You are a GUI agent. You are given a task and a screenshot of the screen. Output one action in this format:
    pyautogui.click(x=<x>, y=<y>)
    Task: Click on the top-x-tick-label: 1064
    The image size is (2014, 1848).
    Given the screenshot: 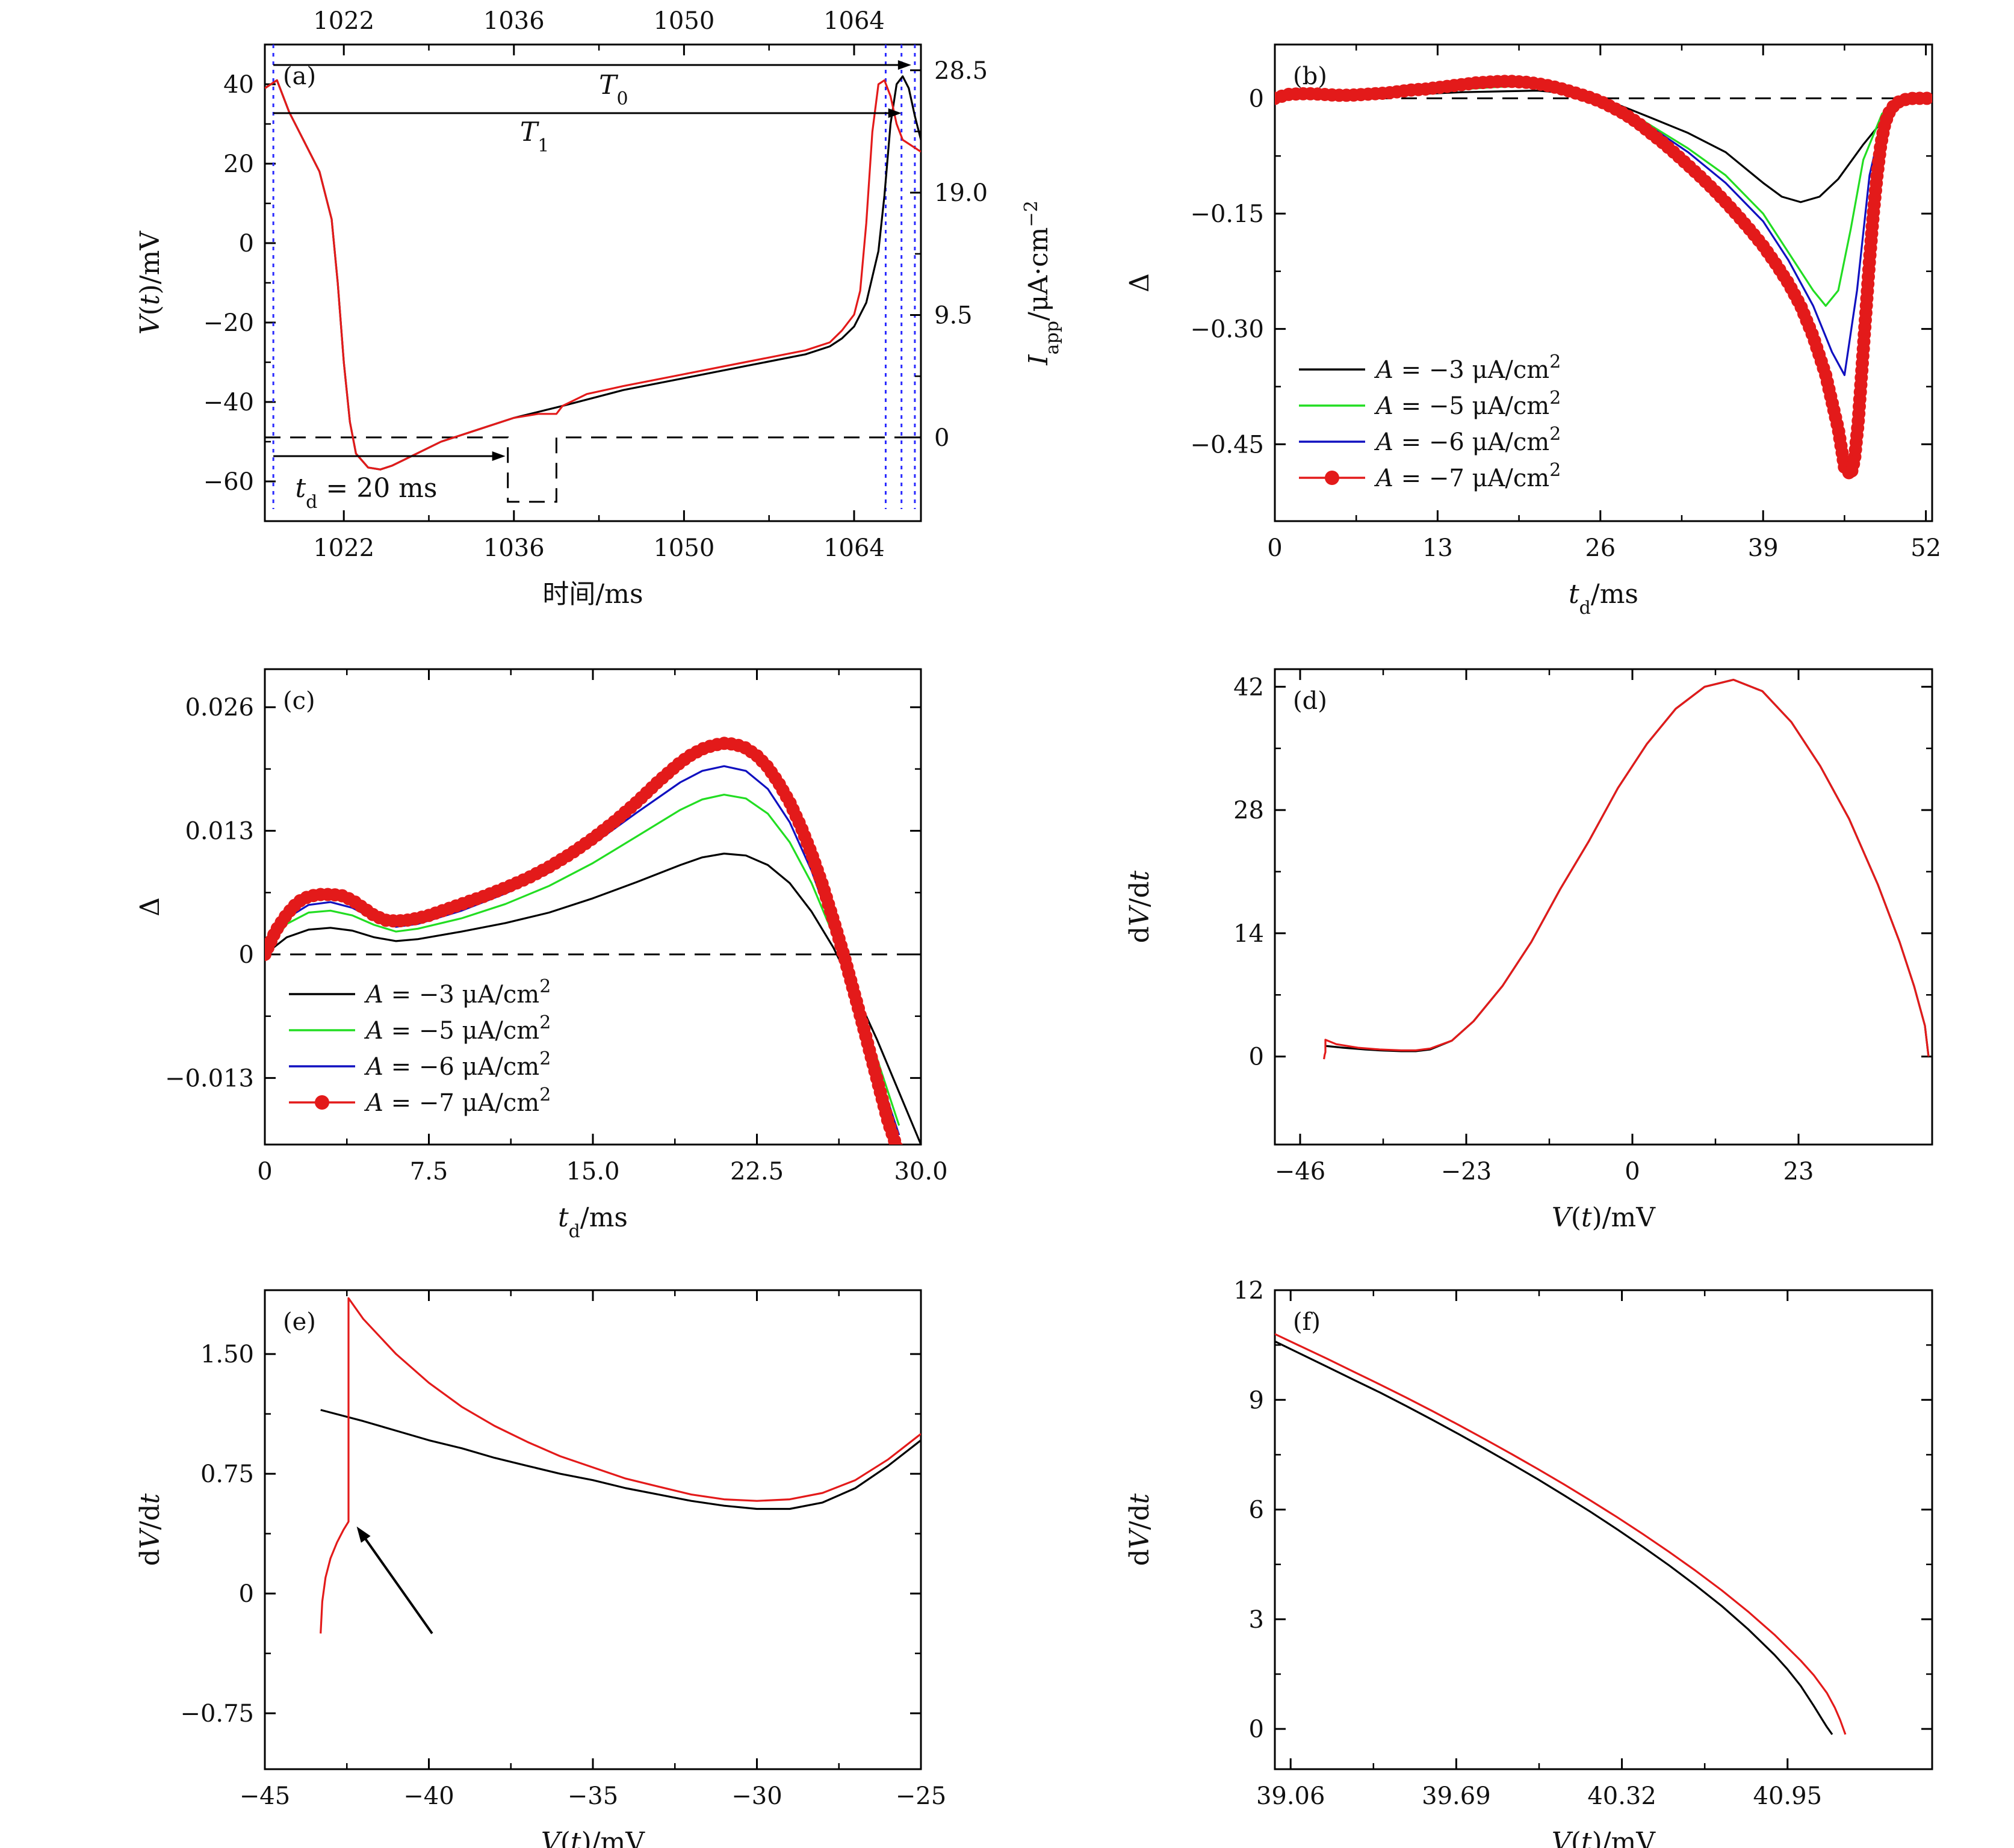 What is the action you would take?
    pyautogui.click(x=854, y=21)
    